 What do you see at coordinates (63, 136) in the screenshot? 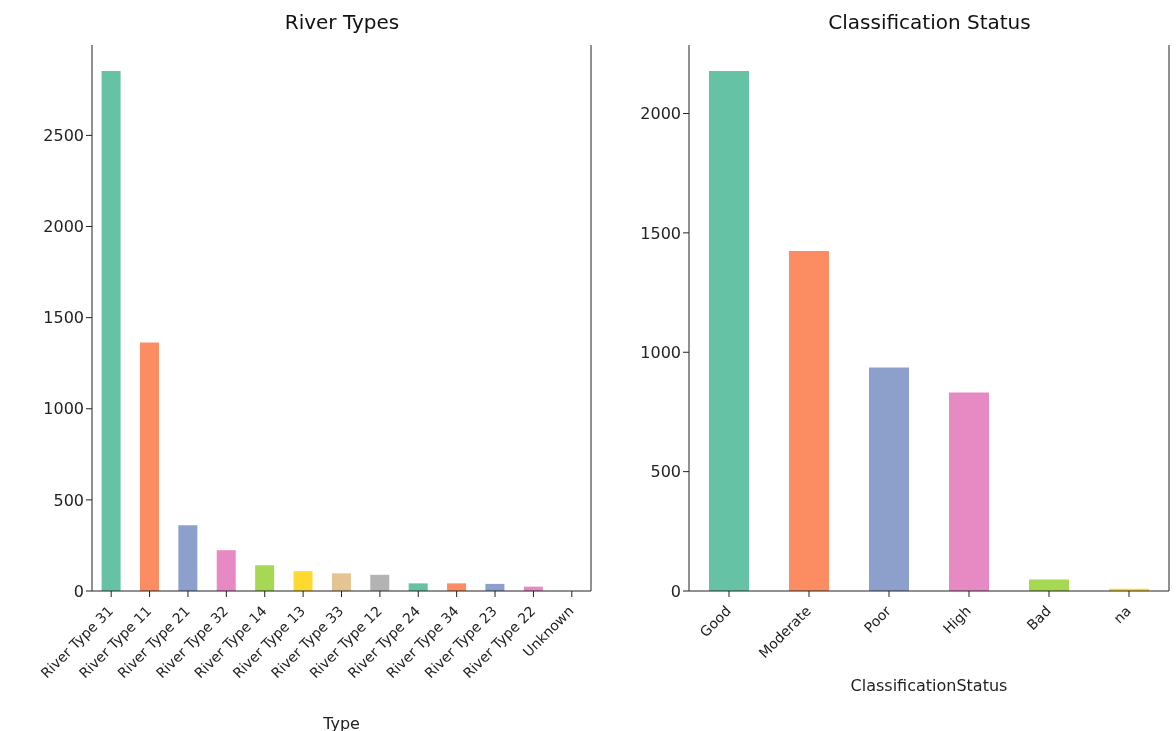
I see `y-tick-label: 2500` at bounding box center [63, 136].